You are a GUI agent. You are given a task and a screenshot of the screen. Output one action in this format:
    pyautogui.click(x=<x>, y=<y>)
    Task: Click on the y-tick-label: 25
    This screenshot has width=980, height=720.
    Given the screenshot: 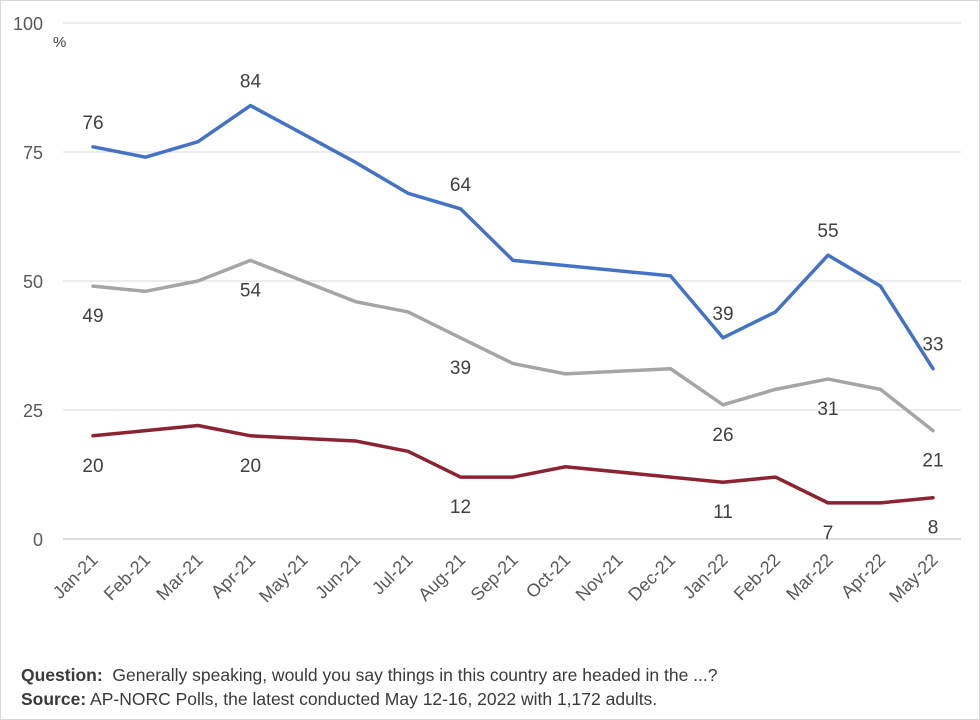 What is the action you would take?
    pyautogui.click(x=33, y=411)
    